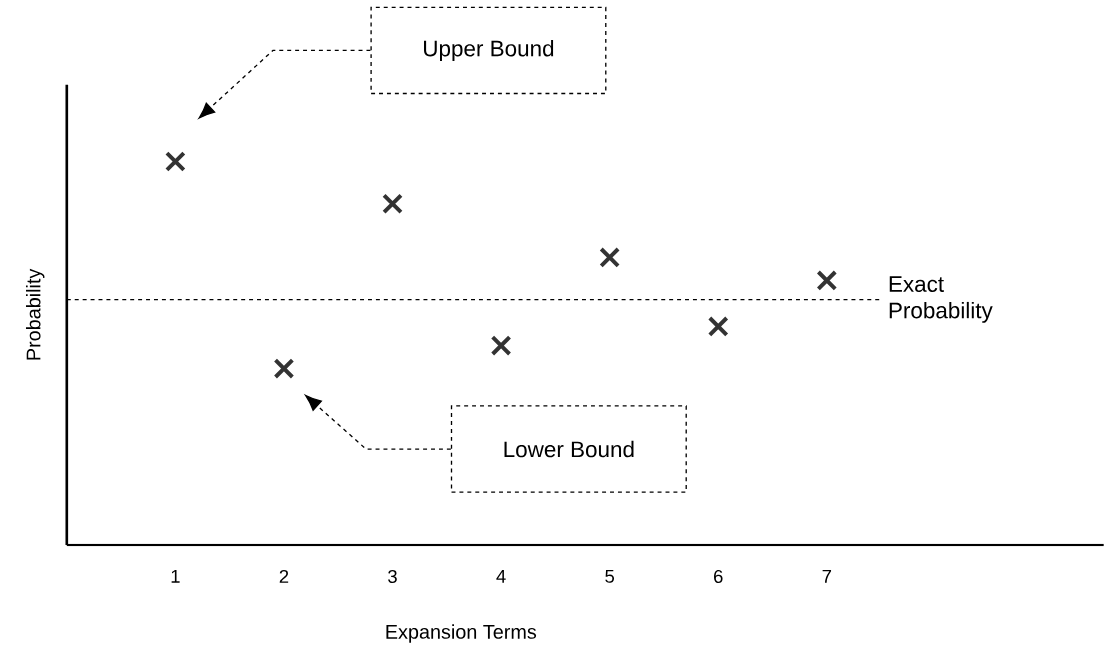  Describe the element at coordinates (489, 50) in the screenshot. I see `text: Upper Bound` at that location.